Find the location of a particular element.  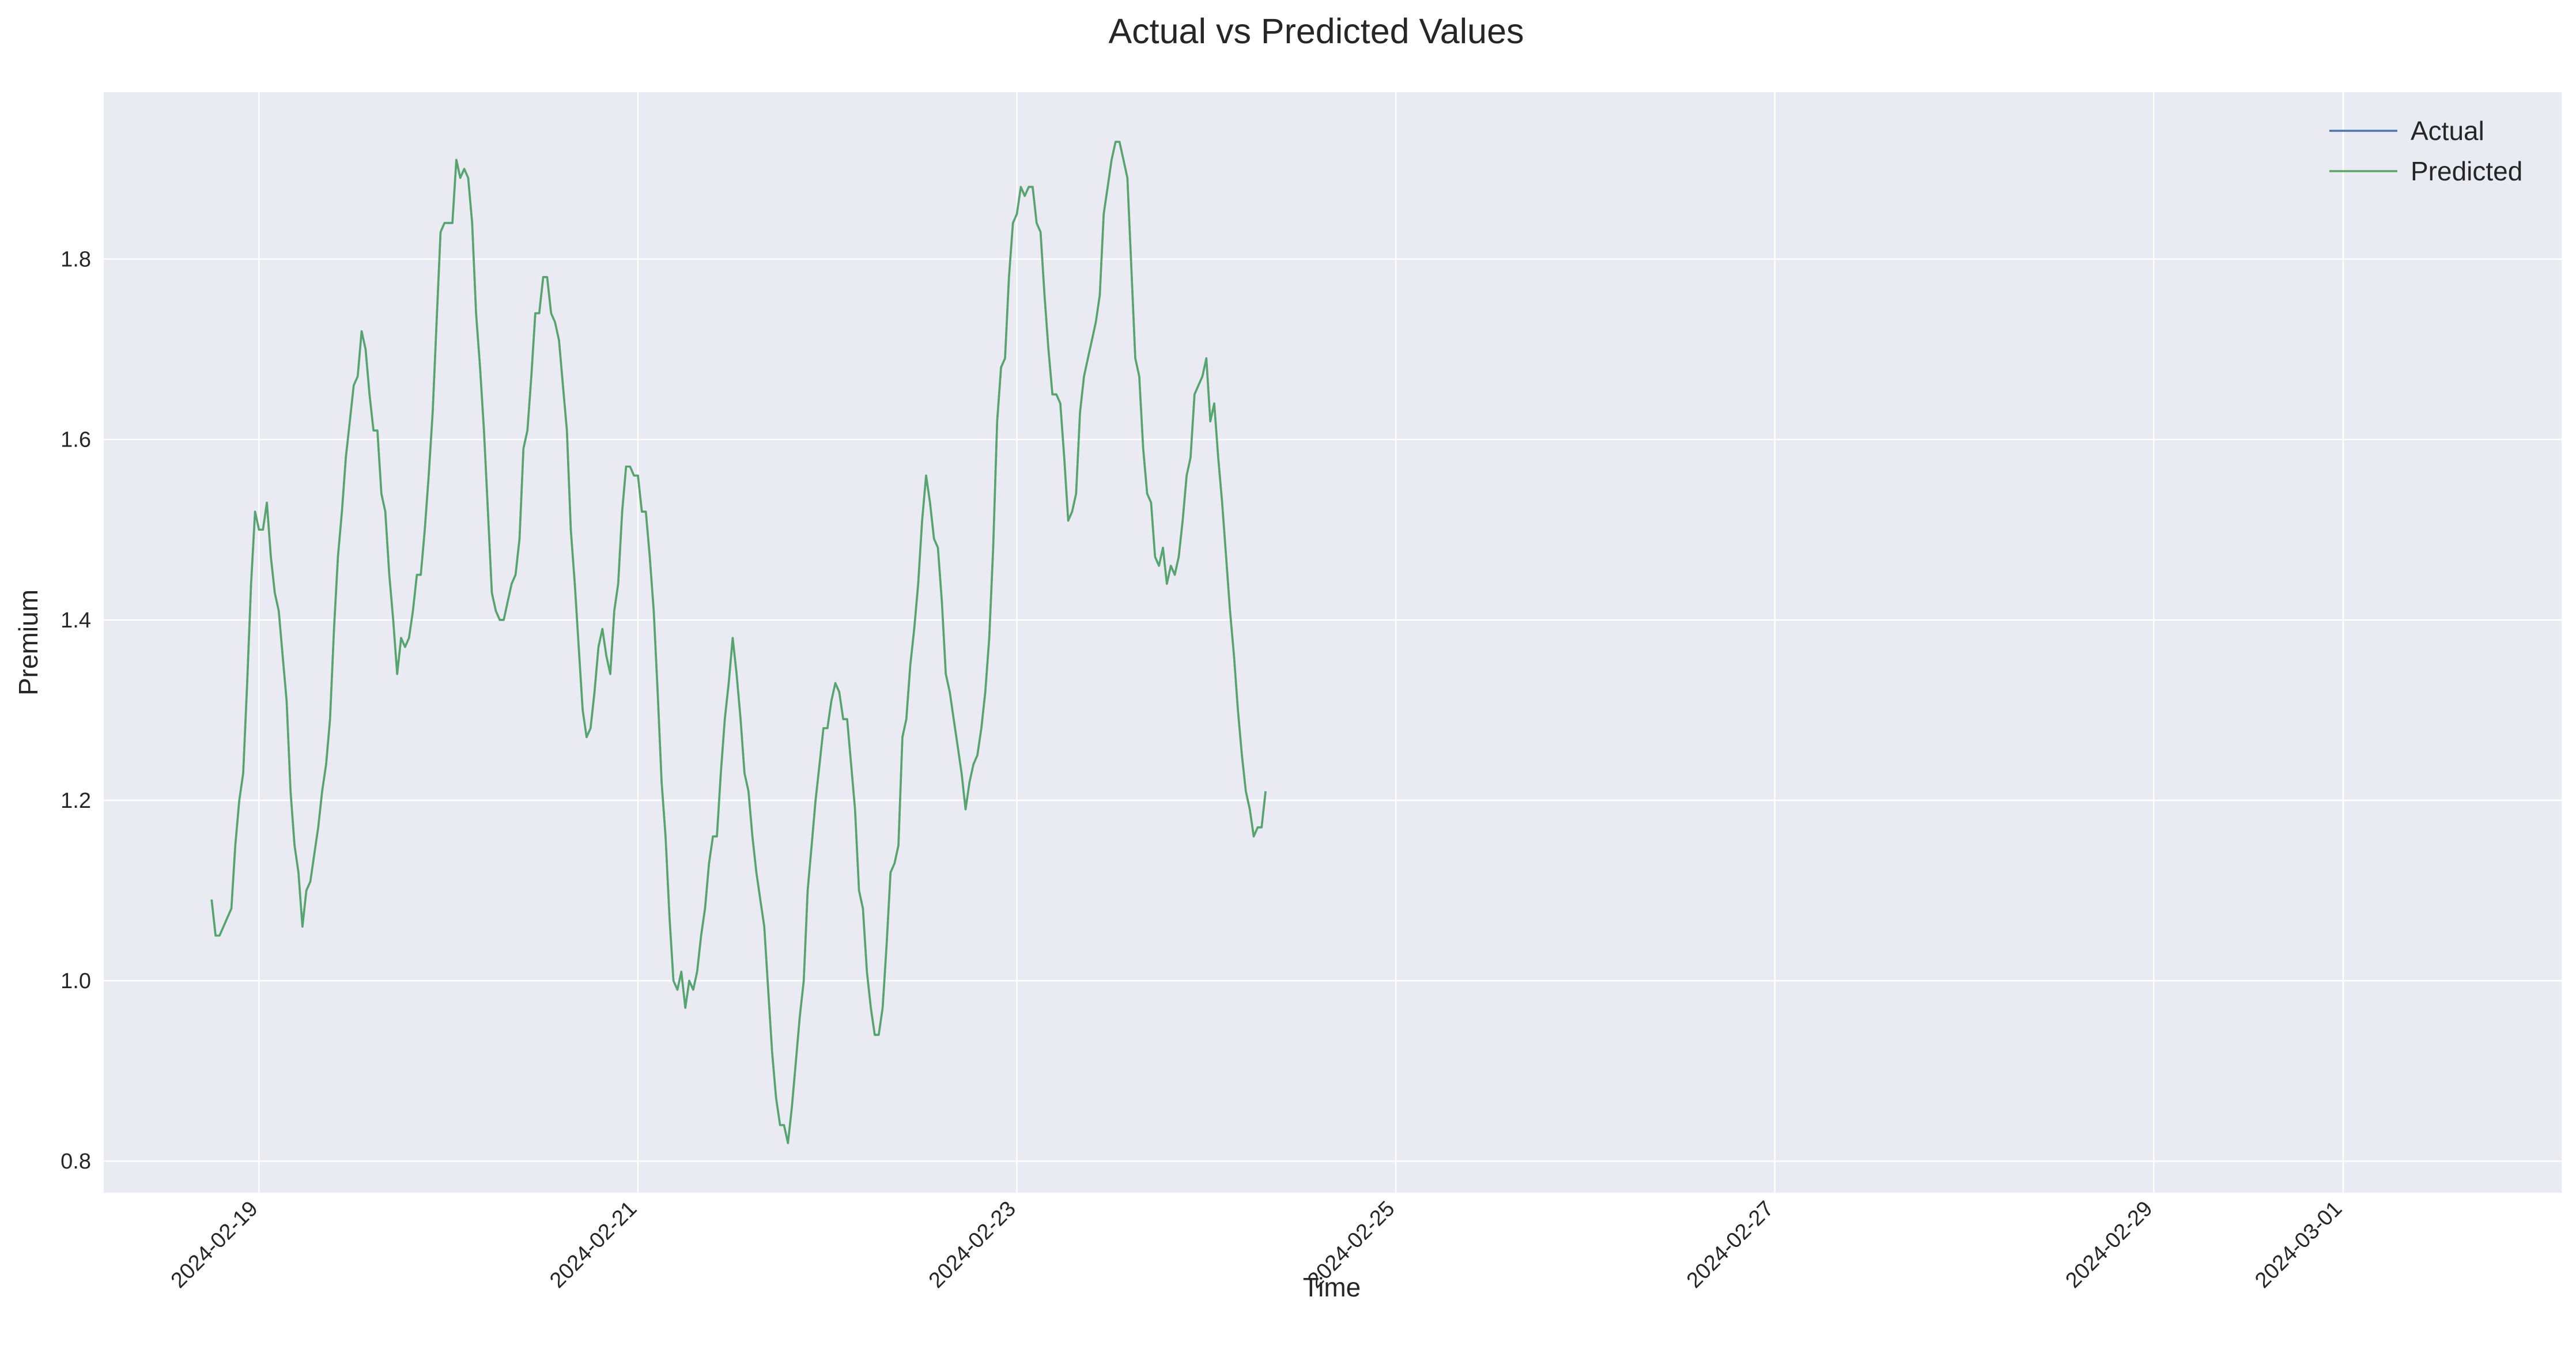

y-tick-label: 0.8 is located at coordinates (76, 1162).